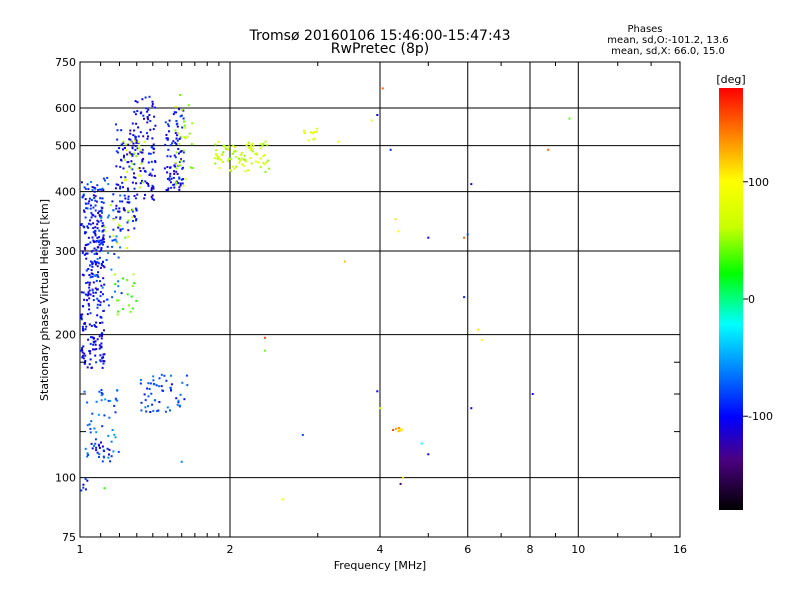 This screenshot has width=800, height=600. What do you see at coordinates (530, 549) in the screenshot?
I see `x-tick-label: 8` at bounding box center [530, 549].